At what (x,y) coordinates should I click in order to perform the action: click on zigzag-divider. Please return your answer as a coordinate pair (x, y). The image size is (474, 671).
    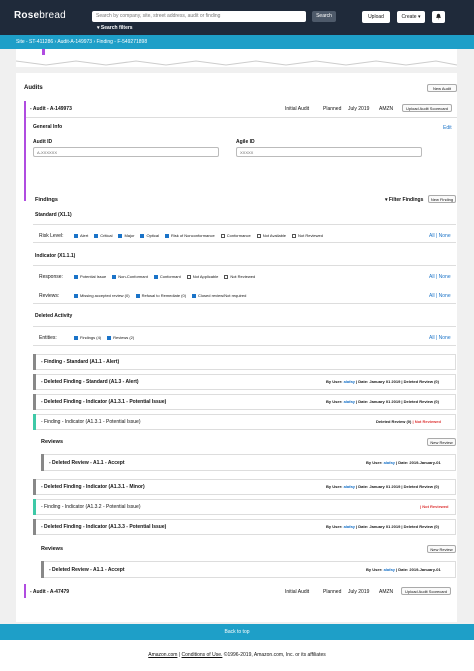
    Looking at the image, I should click on (236, 63).